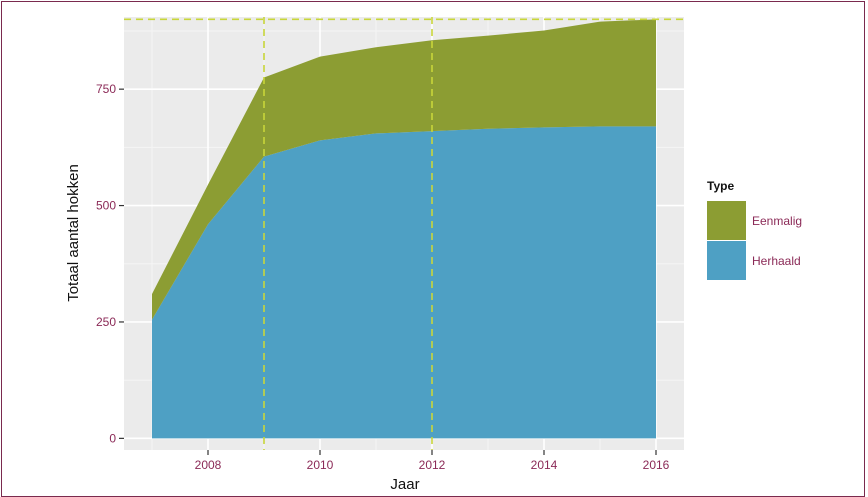 The height and width of the screenshot is (497, 868). What do you see at coordinates (106, 322) in the screenshot?
I see `y-tick-label: 250` at bounding box center [106, 322].